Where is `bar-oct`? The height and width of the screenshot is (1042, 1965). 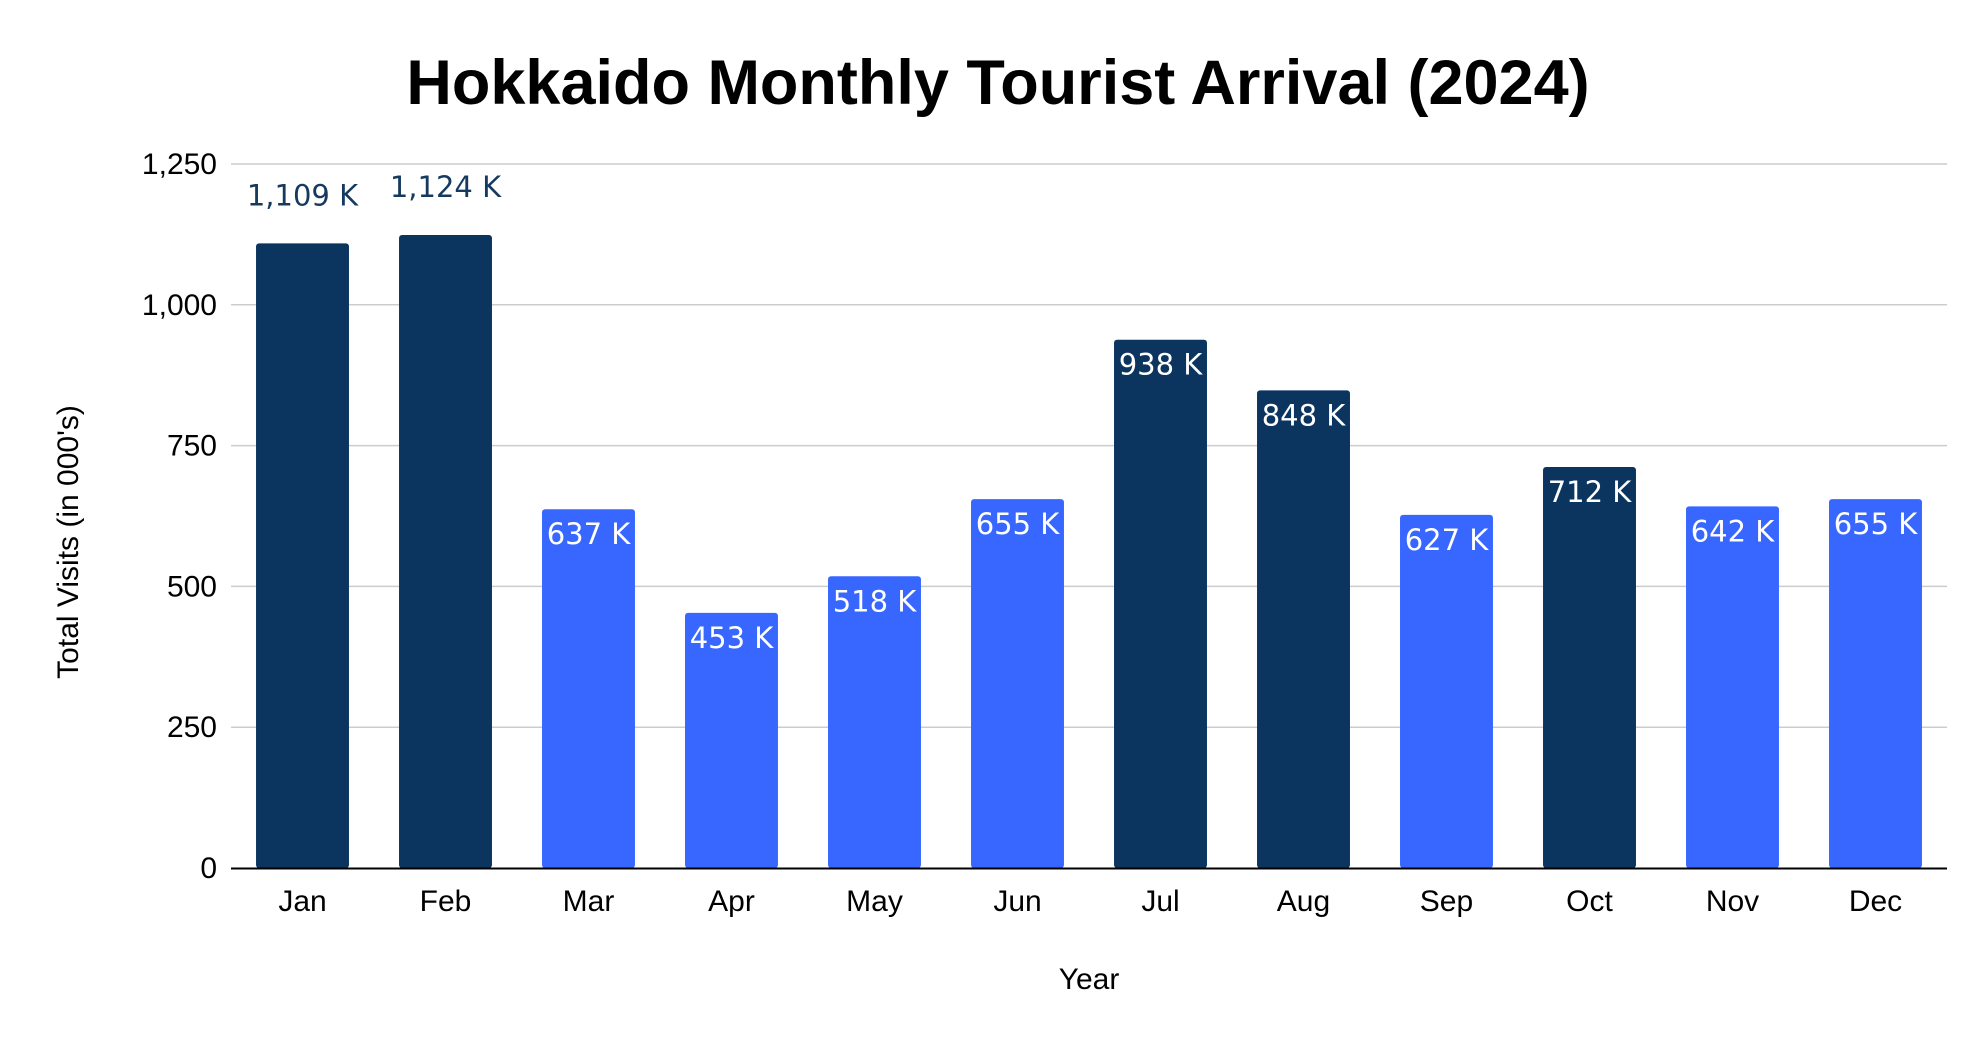 bar-oct is located at coordinates (1589, 667).